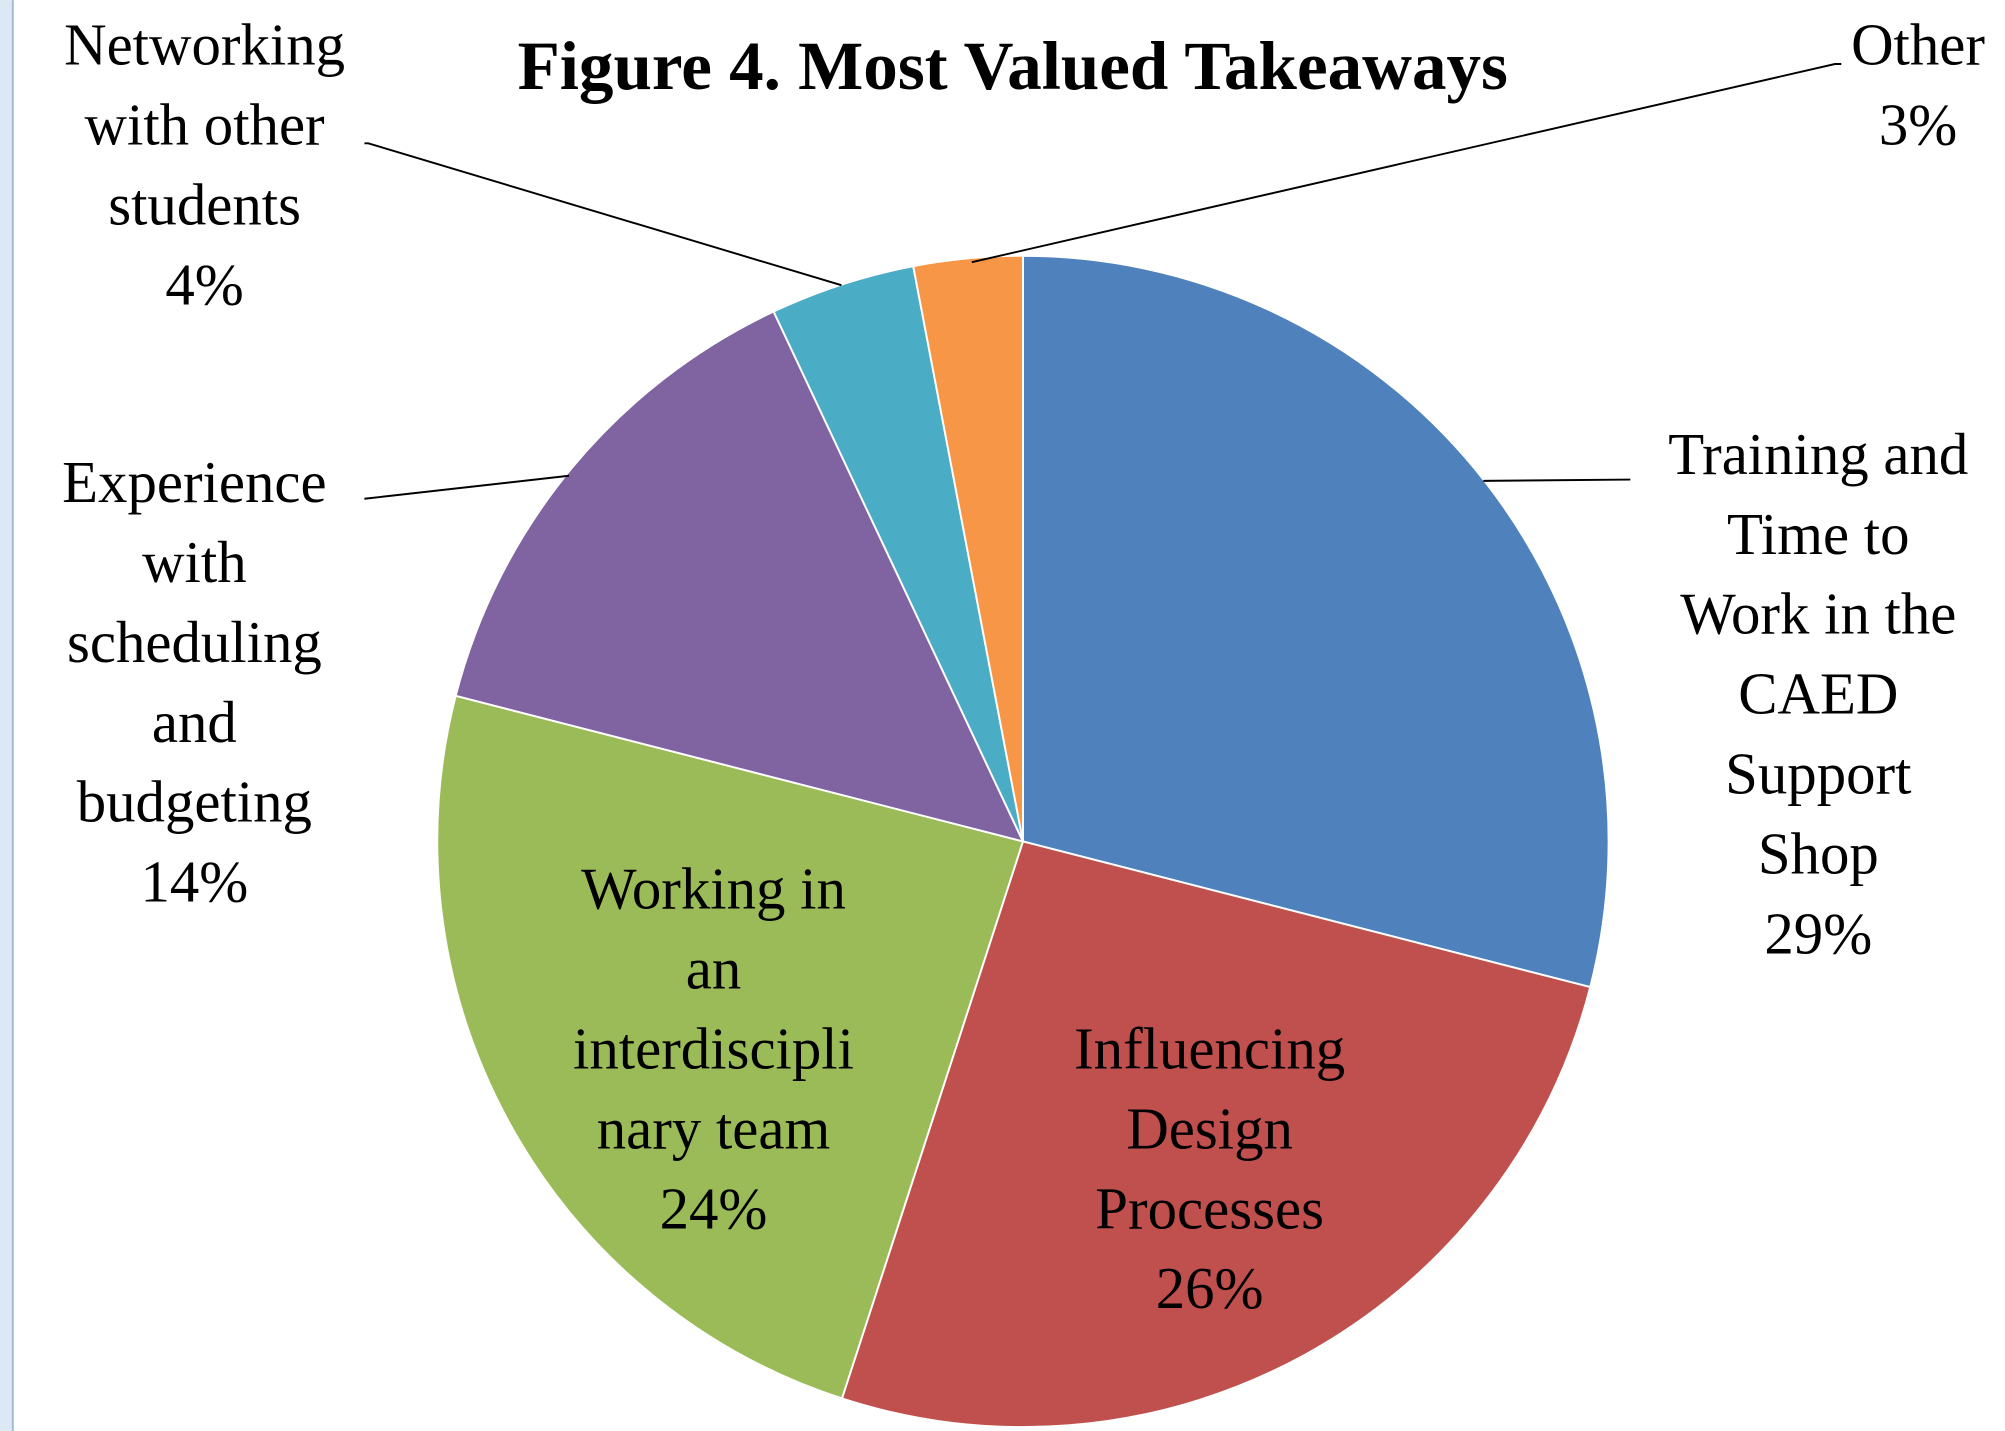 This screenshot has height=1431, width=2005. What do you see at coordinates (714, 1208) in the screenshot?
I see `slice-value-label: 24%` at bounding box center [714, 1208].